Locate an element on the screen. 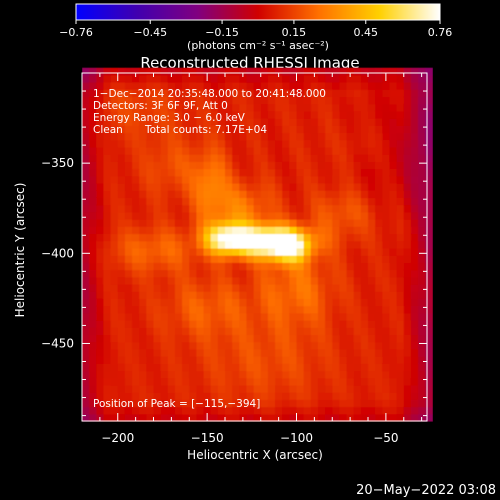 The height and width of the screenshot is (500, 500). colorbar-tick-label: −0.45 is located at coordinates (150, 32).